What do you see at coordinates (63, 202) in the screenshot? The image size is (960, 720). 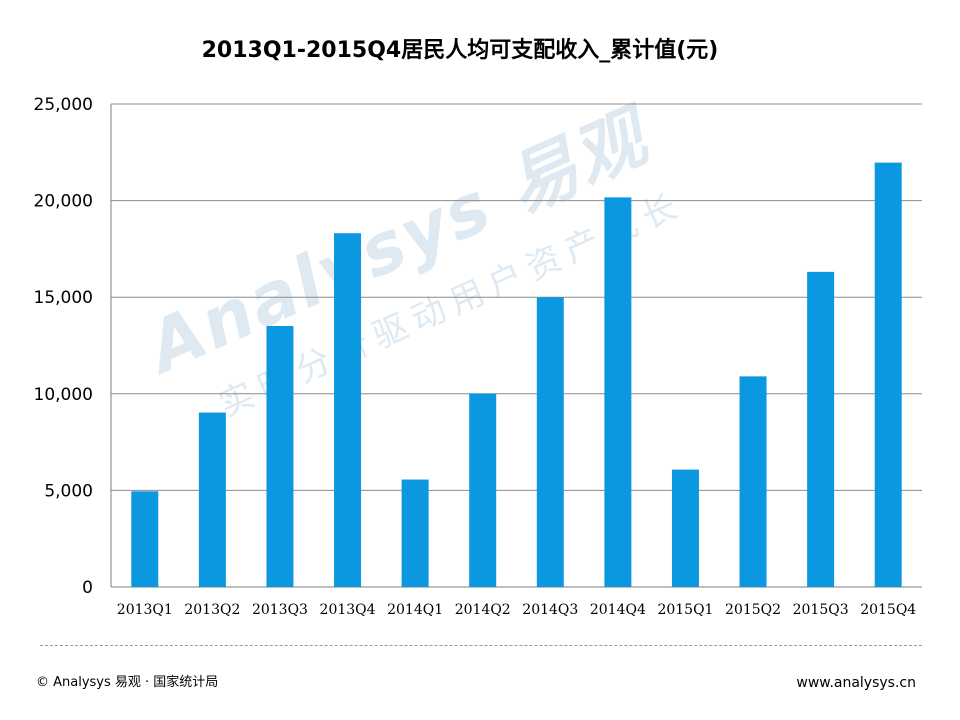 I see `y-tick-label: 20,000` at bounding box center [63, 202].